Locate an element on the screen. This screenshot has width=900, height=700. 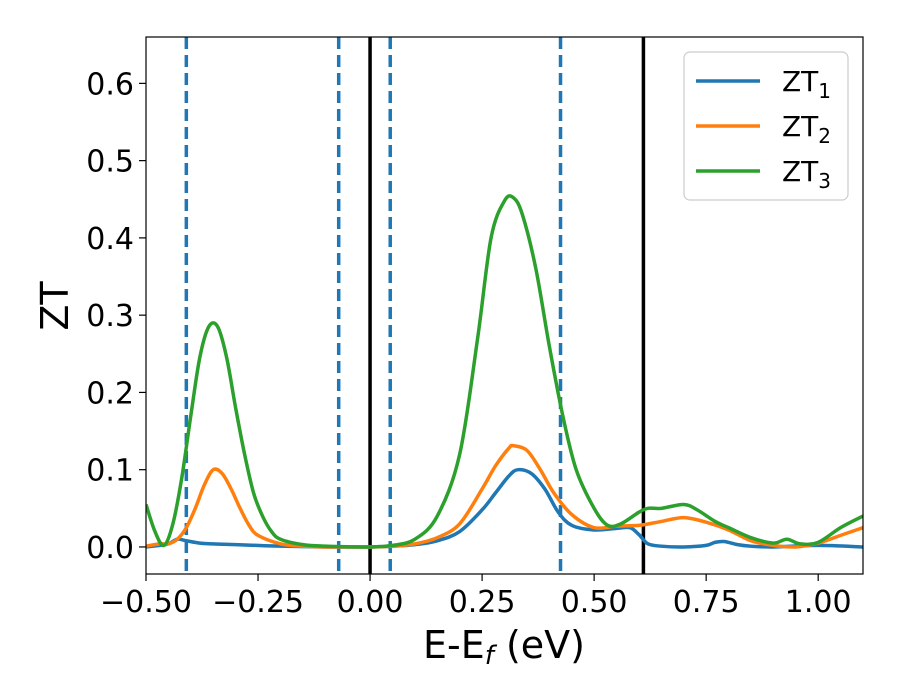
y-tick-label: 0.2 is located at coordinates (110, 393).